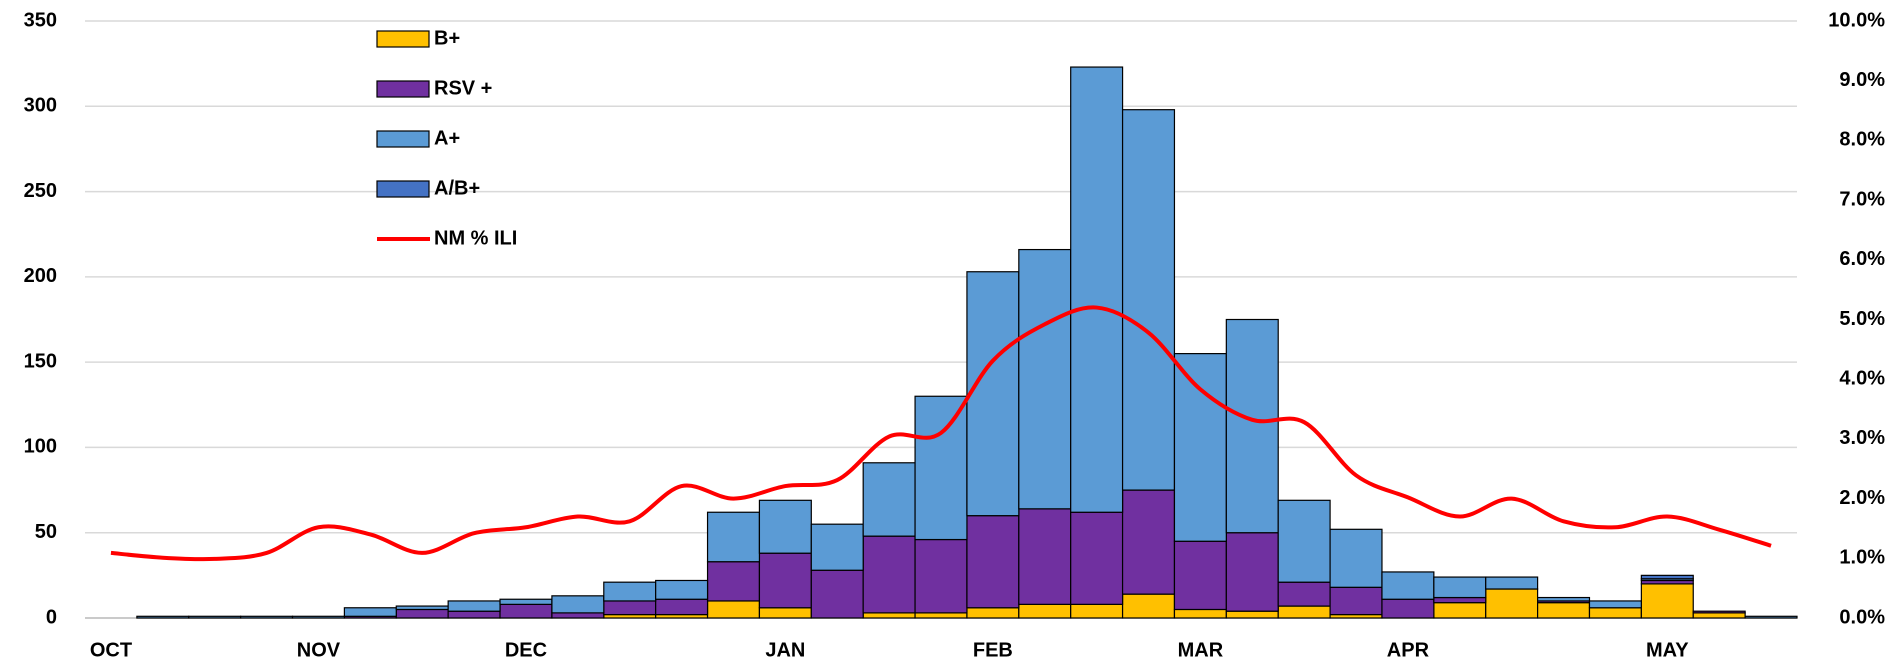  I want to click on y2-tick-label: 4.0%, so click(1862, 378).